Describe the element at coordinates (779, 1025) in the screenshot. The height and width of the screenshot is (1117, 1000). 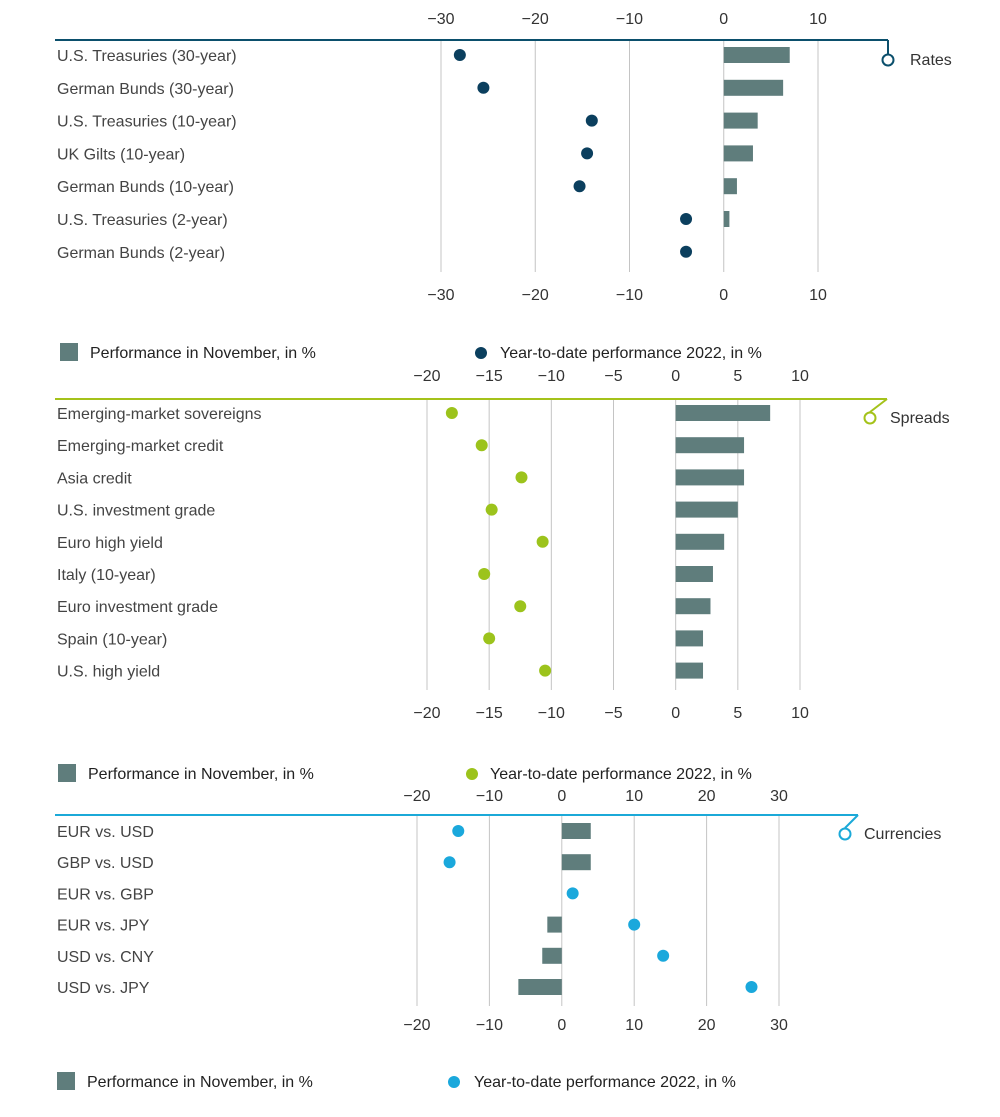
I see `x-tick-label-bottom: 30` at that location.